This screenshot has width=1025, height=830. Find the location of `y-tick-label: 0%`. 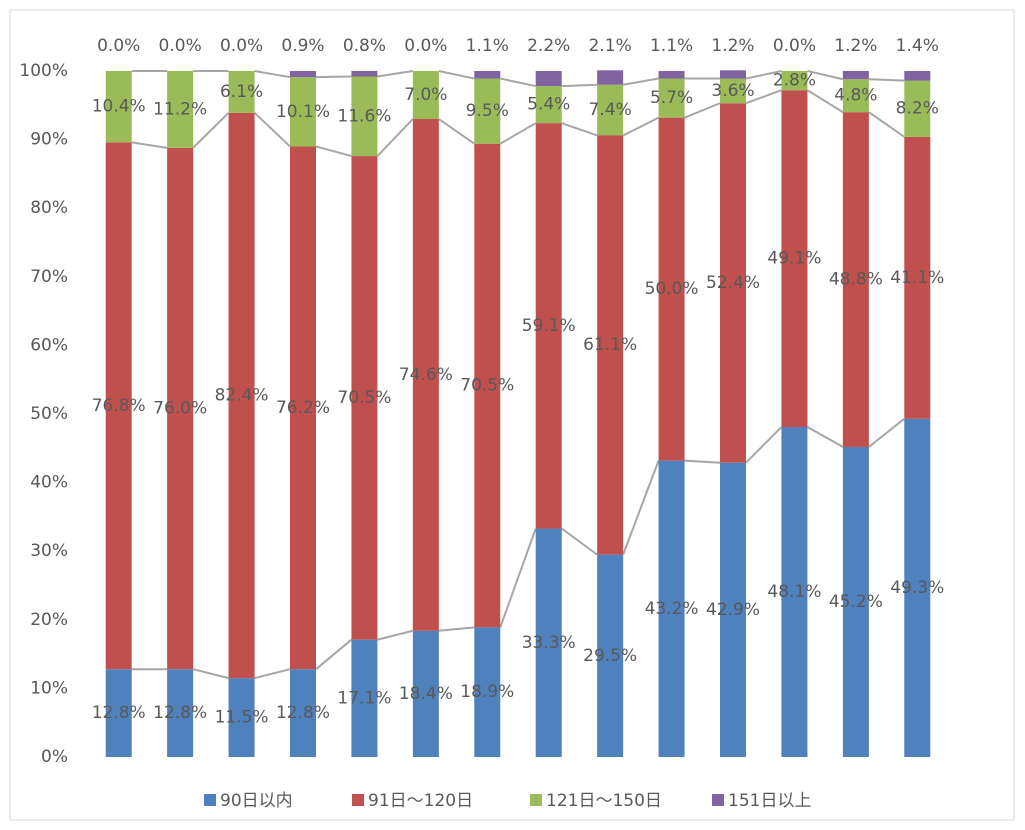

y-tick-label: 0% is located at coordinates (54, 757).